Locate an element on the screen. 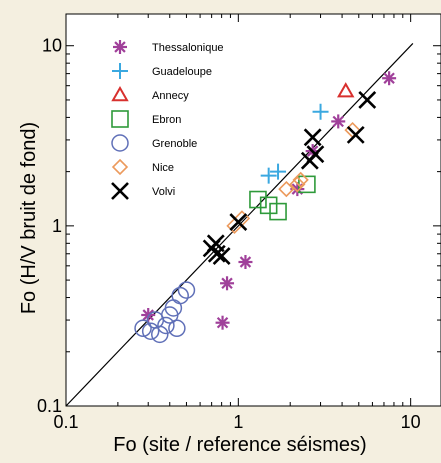 This screenshot has width=441, height=463. legend-item: Ebron is located at coordinates (146, 119).